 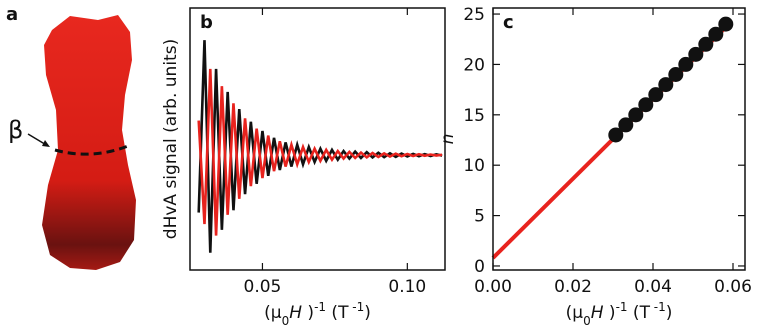 I want to click on y-tick-label: 5, so click(x=479, y=217).